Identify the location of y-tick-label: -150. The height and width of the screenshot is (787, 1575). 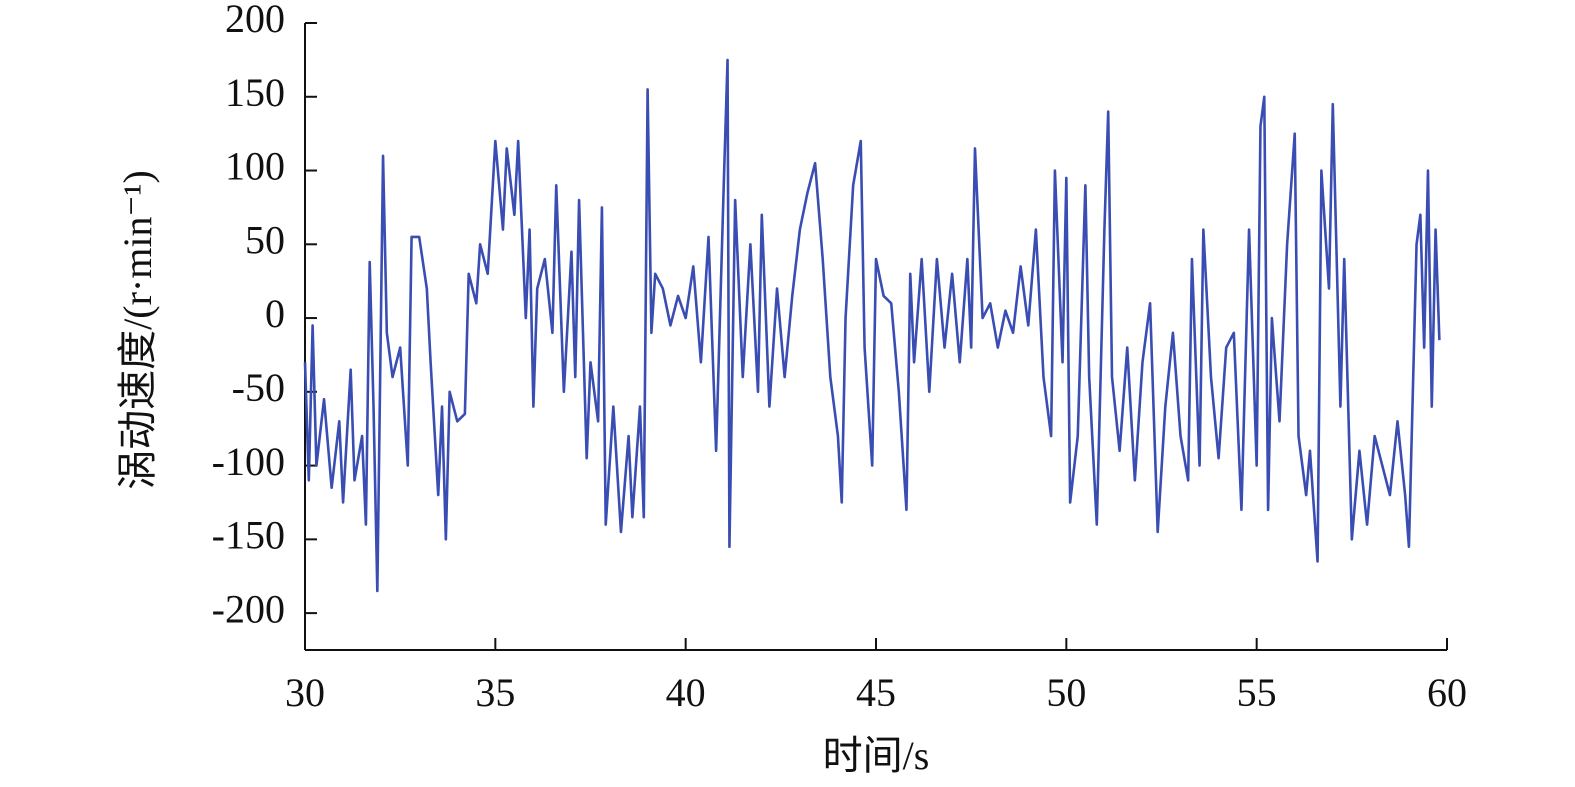
(248, 535).